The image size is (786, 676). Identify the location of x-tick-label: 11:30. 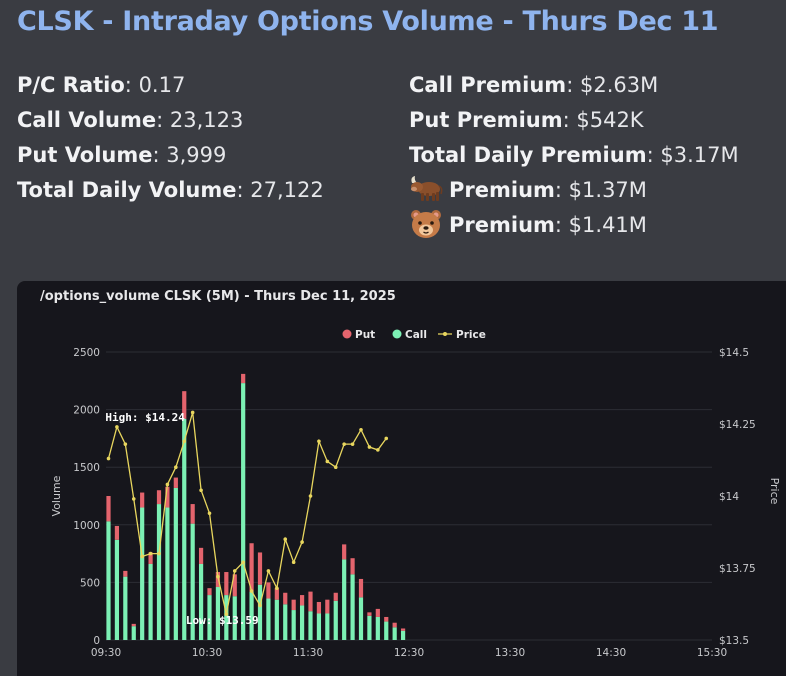
(308, 653).